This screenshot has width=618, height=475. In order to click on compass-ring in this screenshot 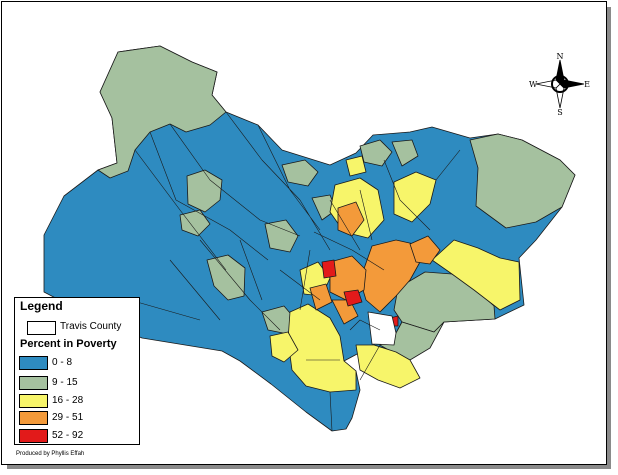, I will do `click(560, 84)`.